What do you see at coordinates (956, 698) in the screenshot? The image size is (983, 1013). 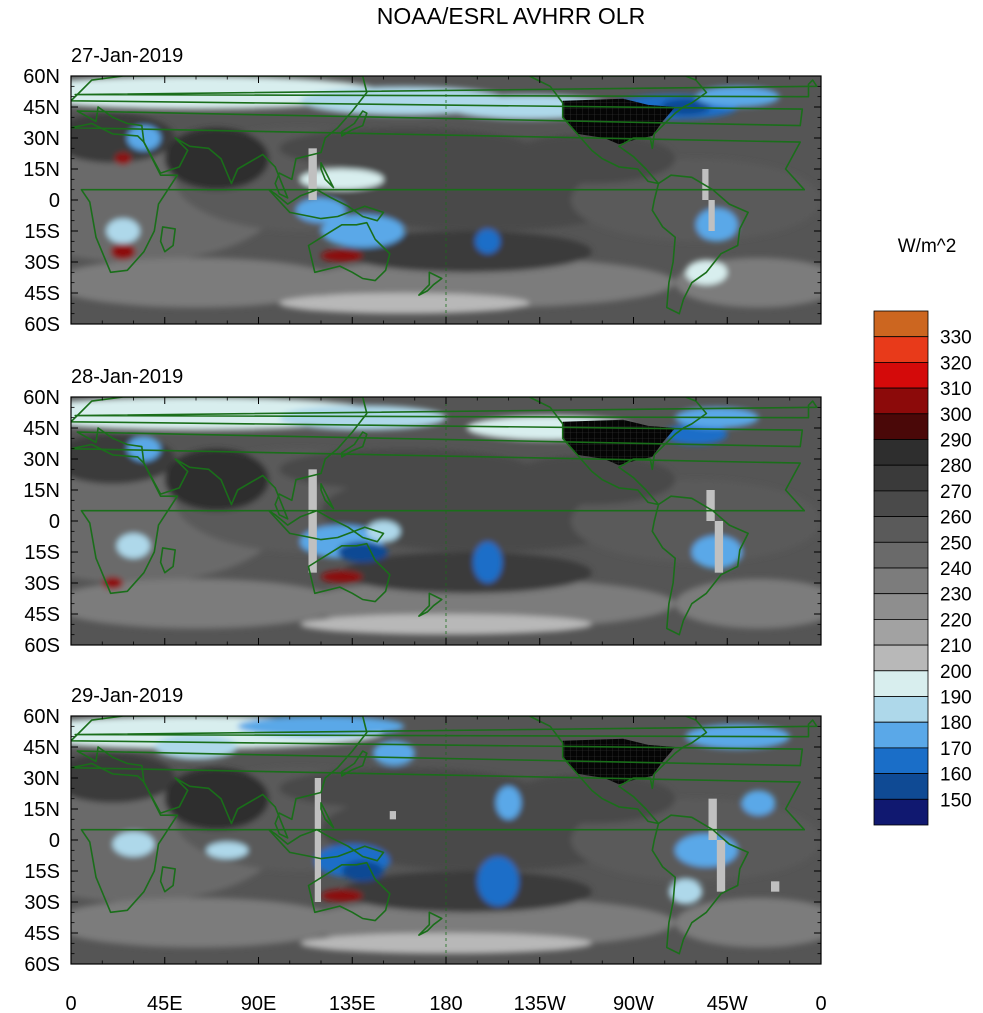 I see `legend-level: 190` at bounding box center [956, 698].